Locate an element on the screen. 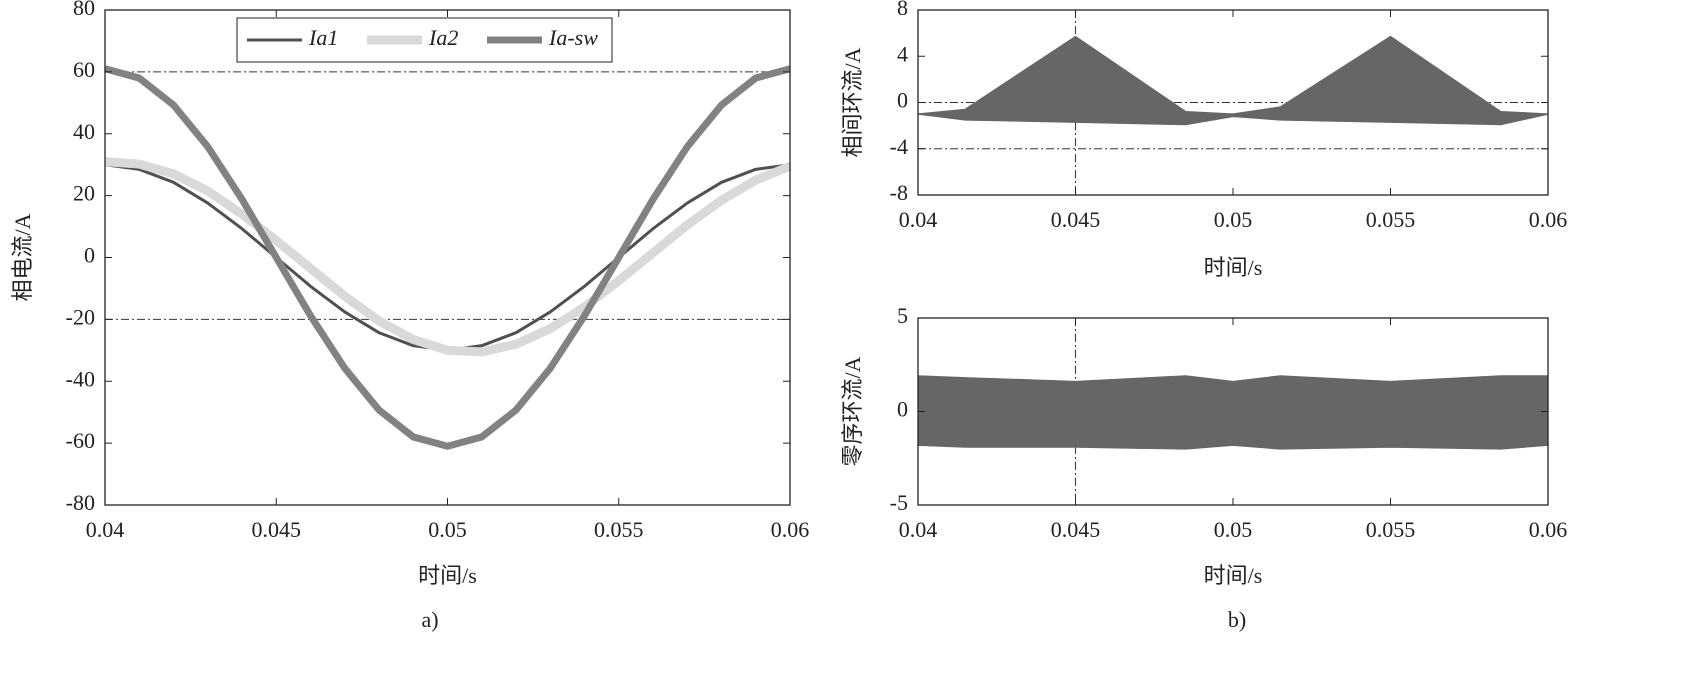 Image resolution: width=1707 pixels, height=692 pixels. caption: a) is located at coordinates (429, 619).